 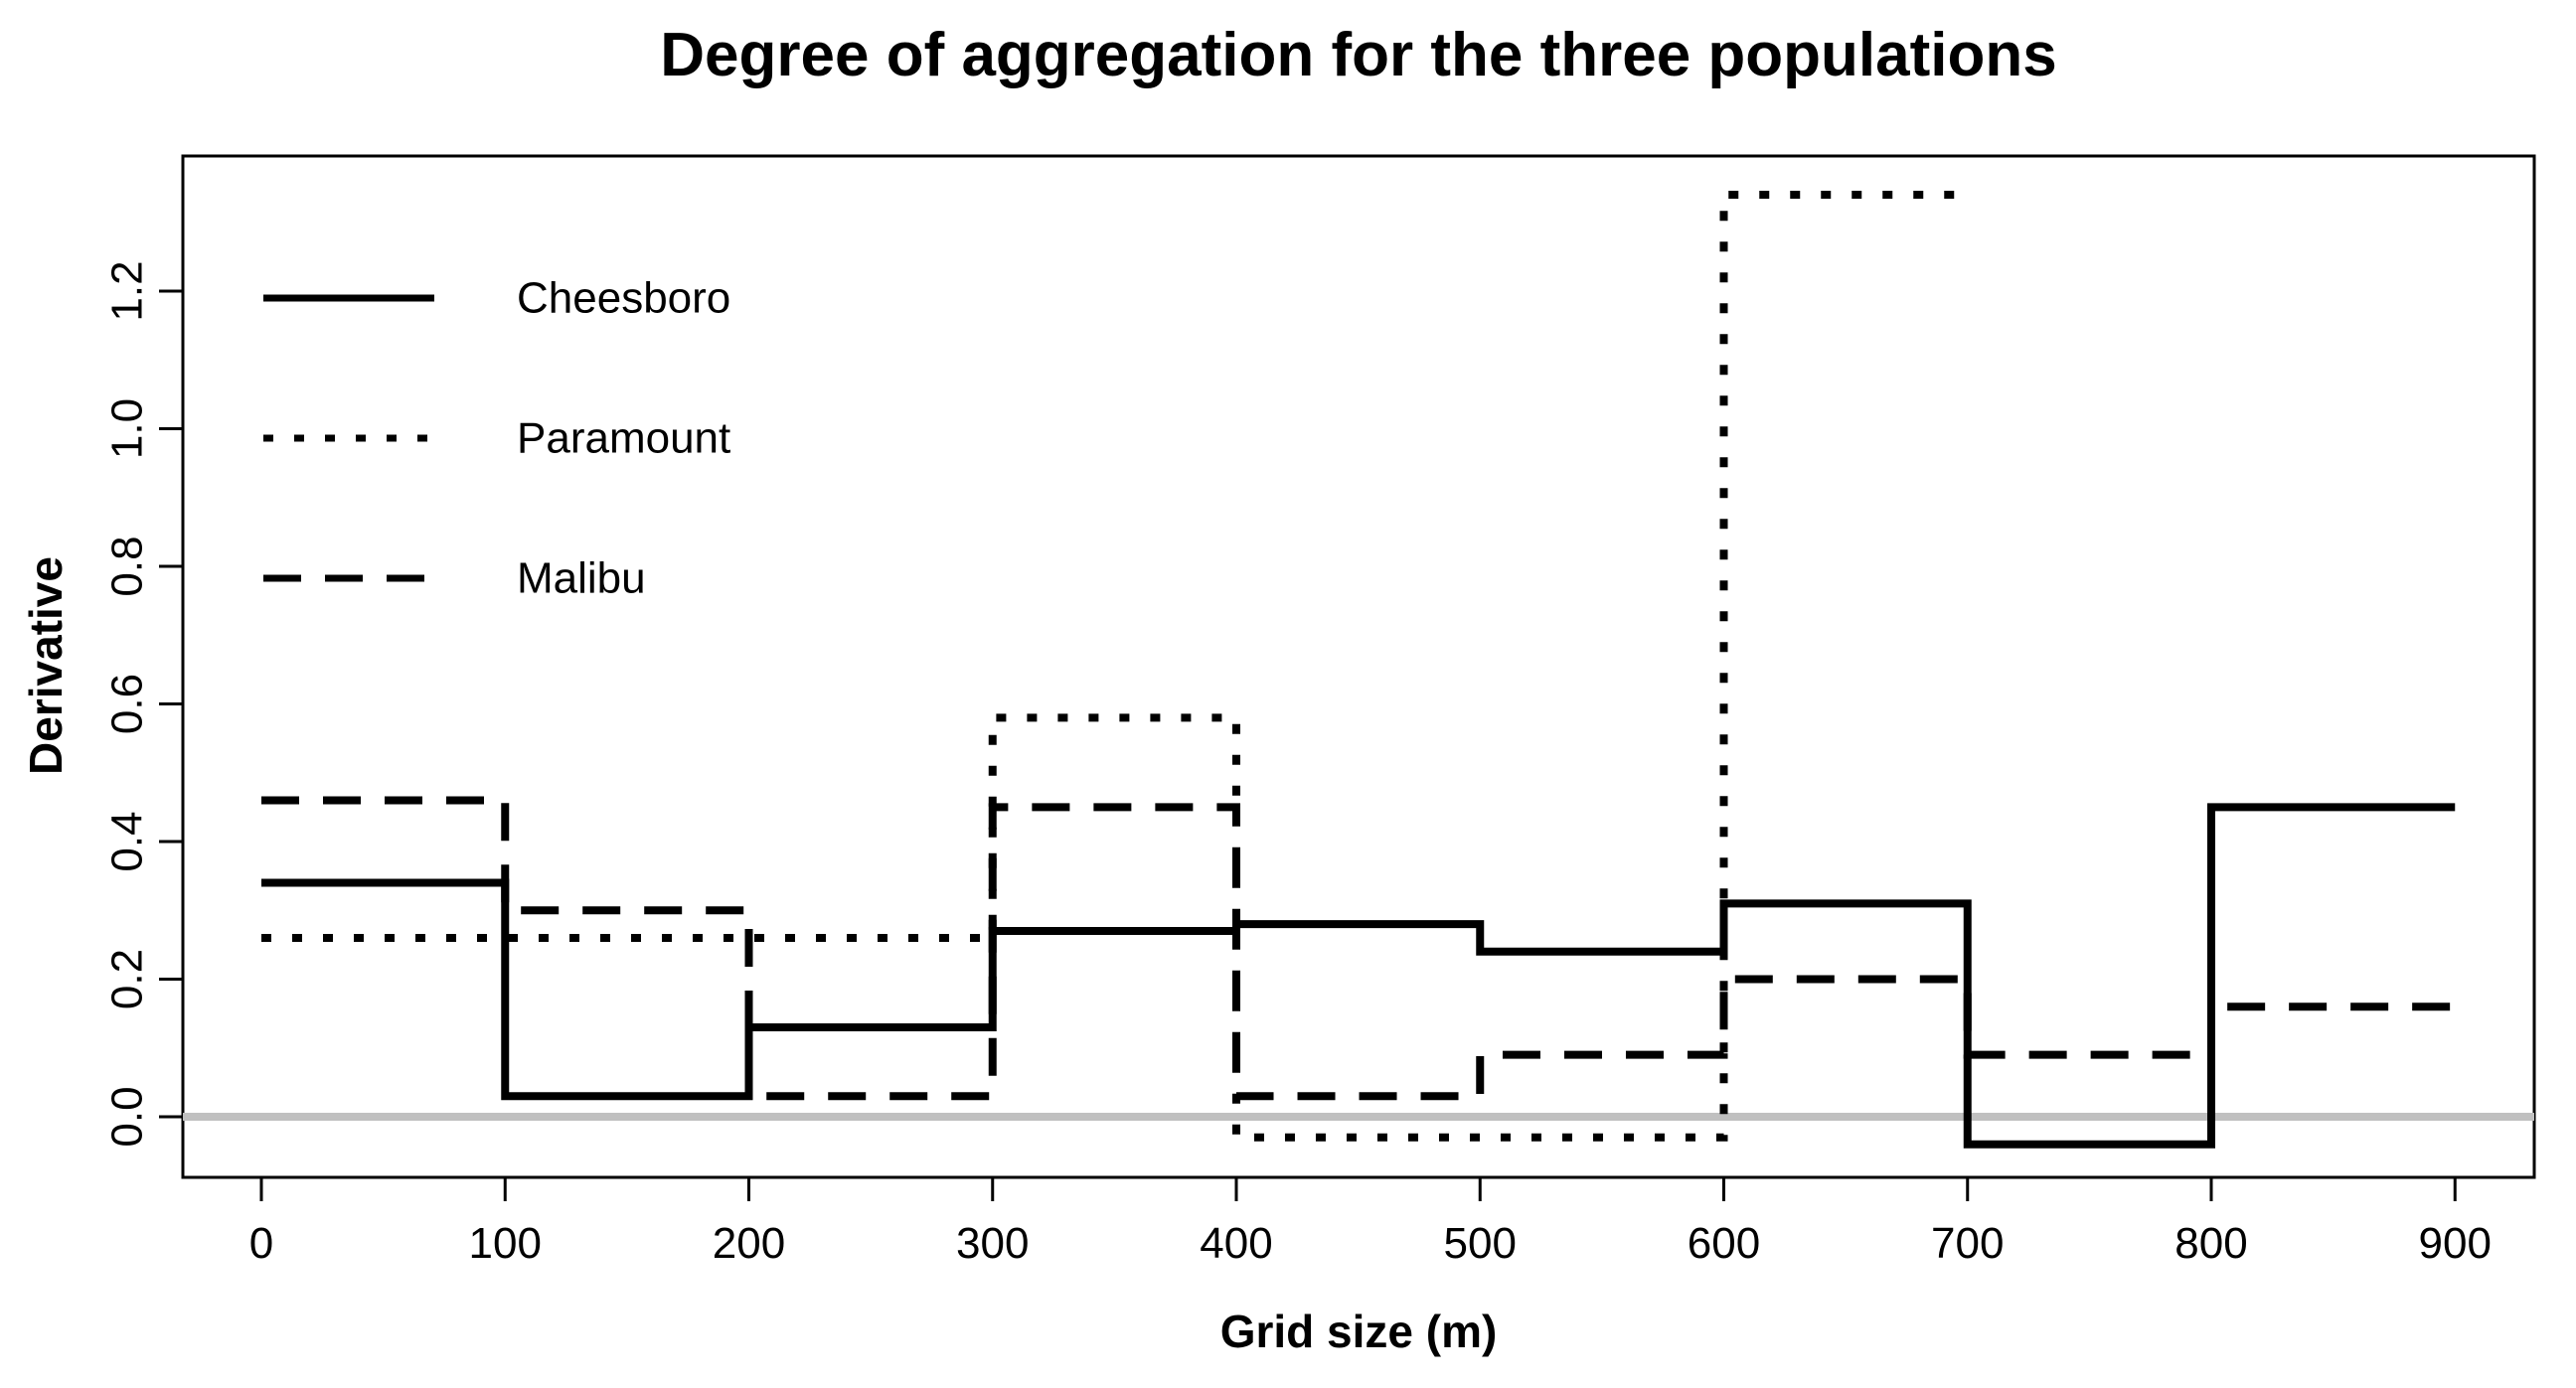 What do you see at coordinates (127, 1117) in the screenshot?
I see `y-tick-label: 0.0` at bounding box center [127, 1117].